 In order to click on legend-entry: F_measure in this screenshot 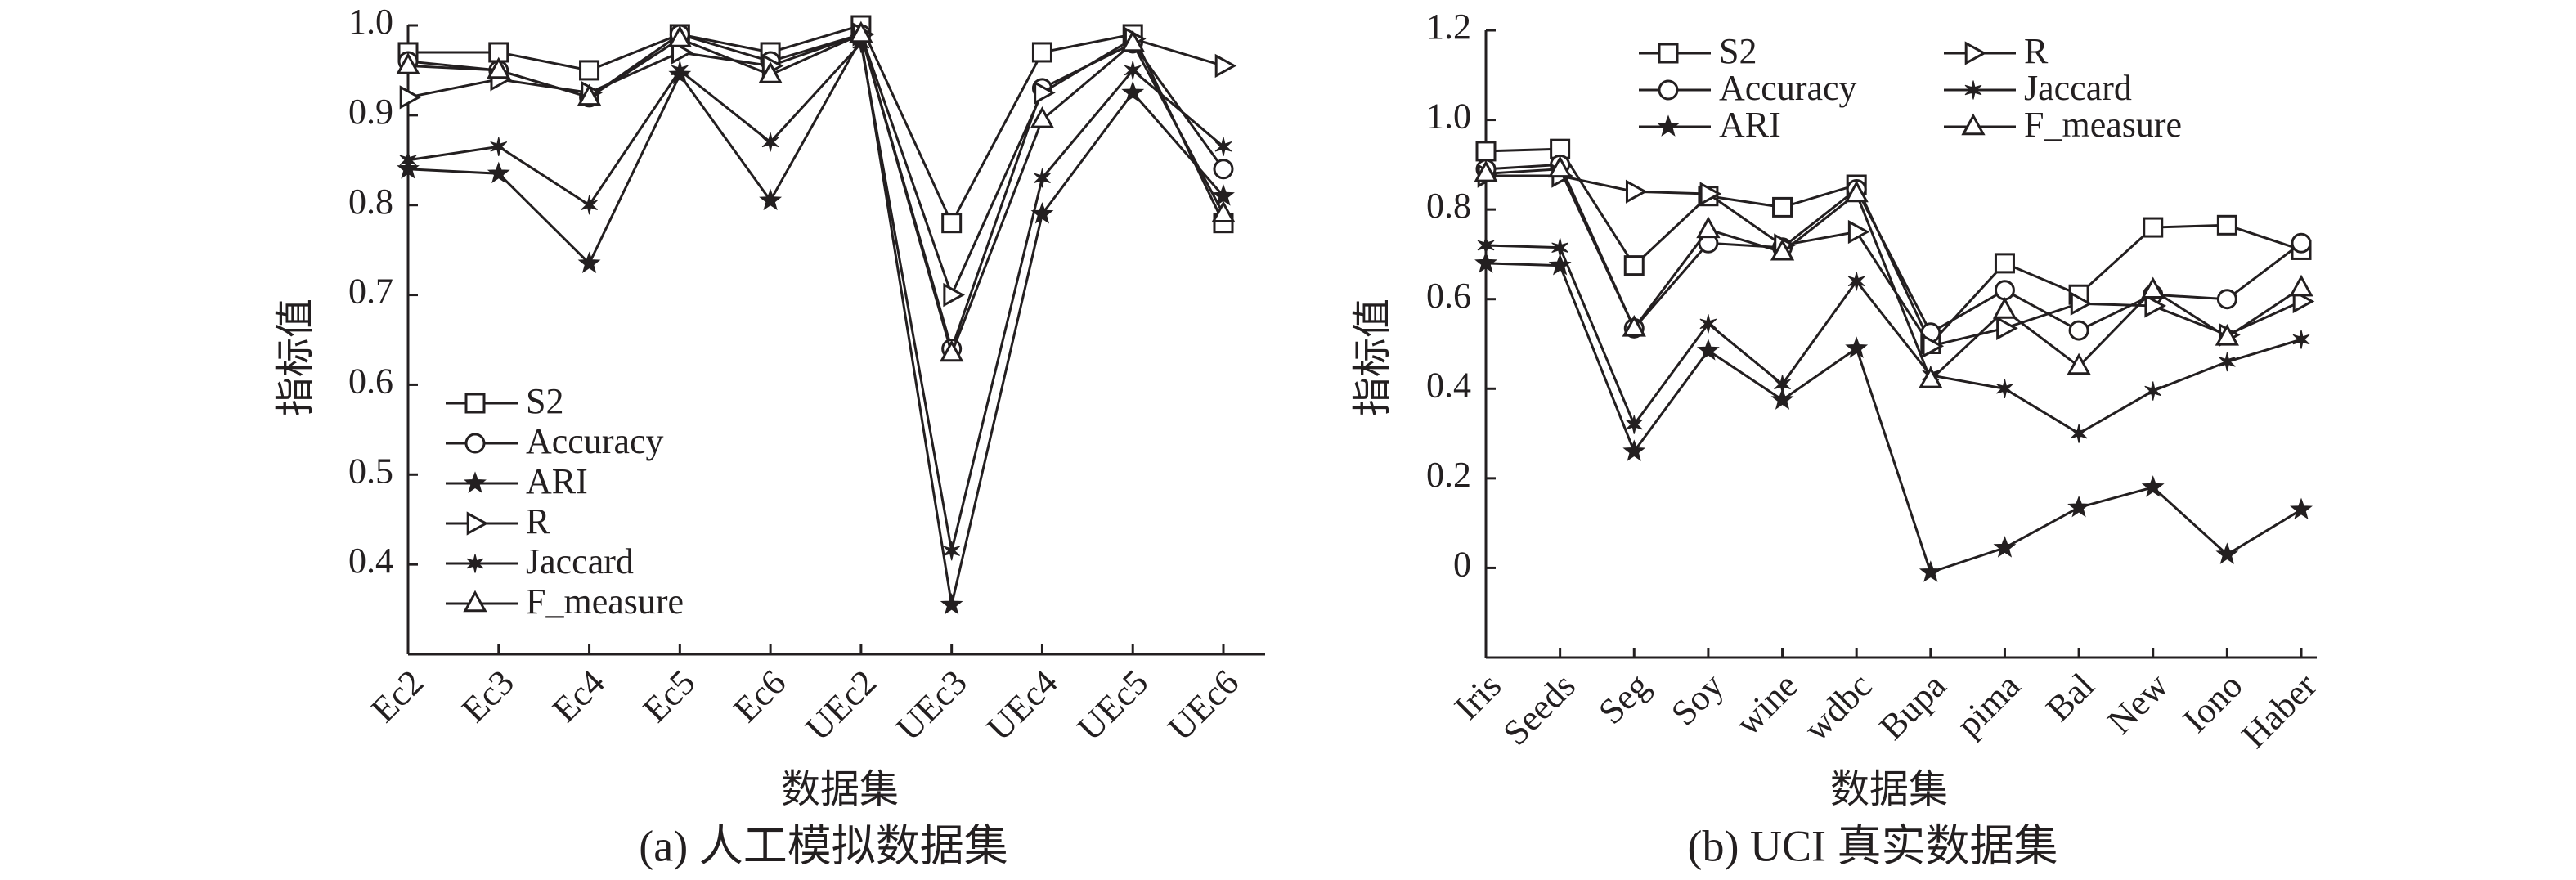, I will do `click(565, 601)`.